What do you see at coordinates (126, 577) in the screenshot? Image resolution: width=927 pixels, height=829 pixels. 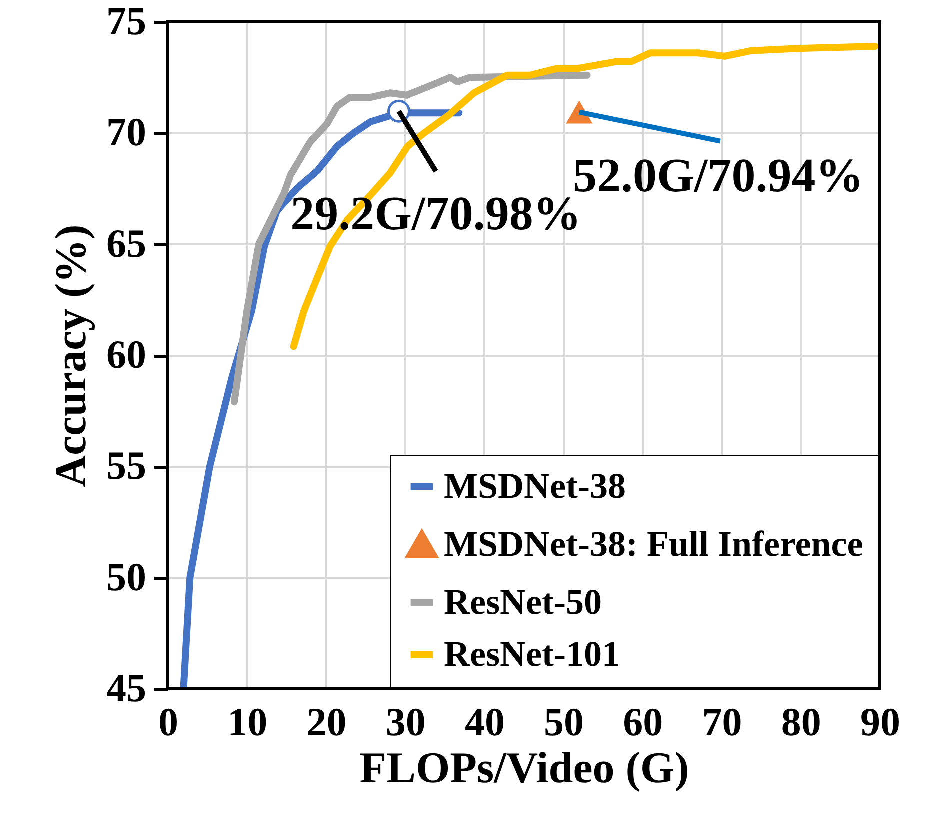 I see `y-tick-label: 50` at bounding box center [126, 577].